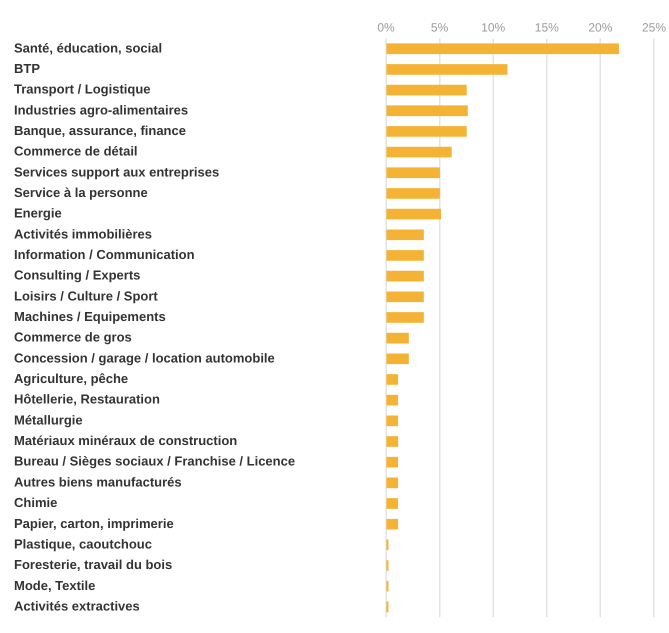 This screenshot has height=633, width=669. Describe the element at coordinates (55, 585) in the screenshot. I see `y-tick-label: Mode, Textile` at that location.